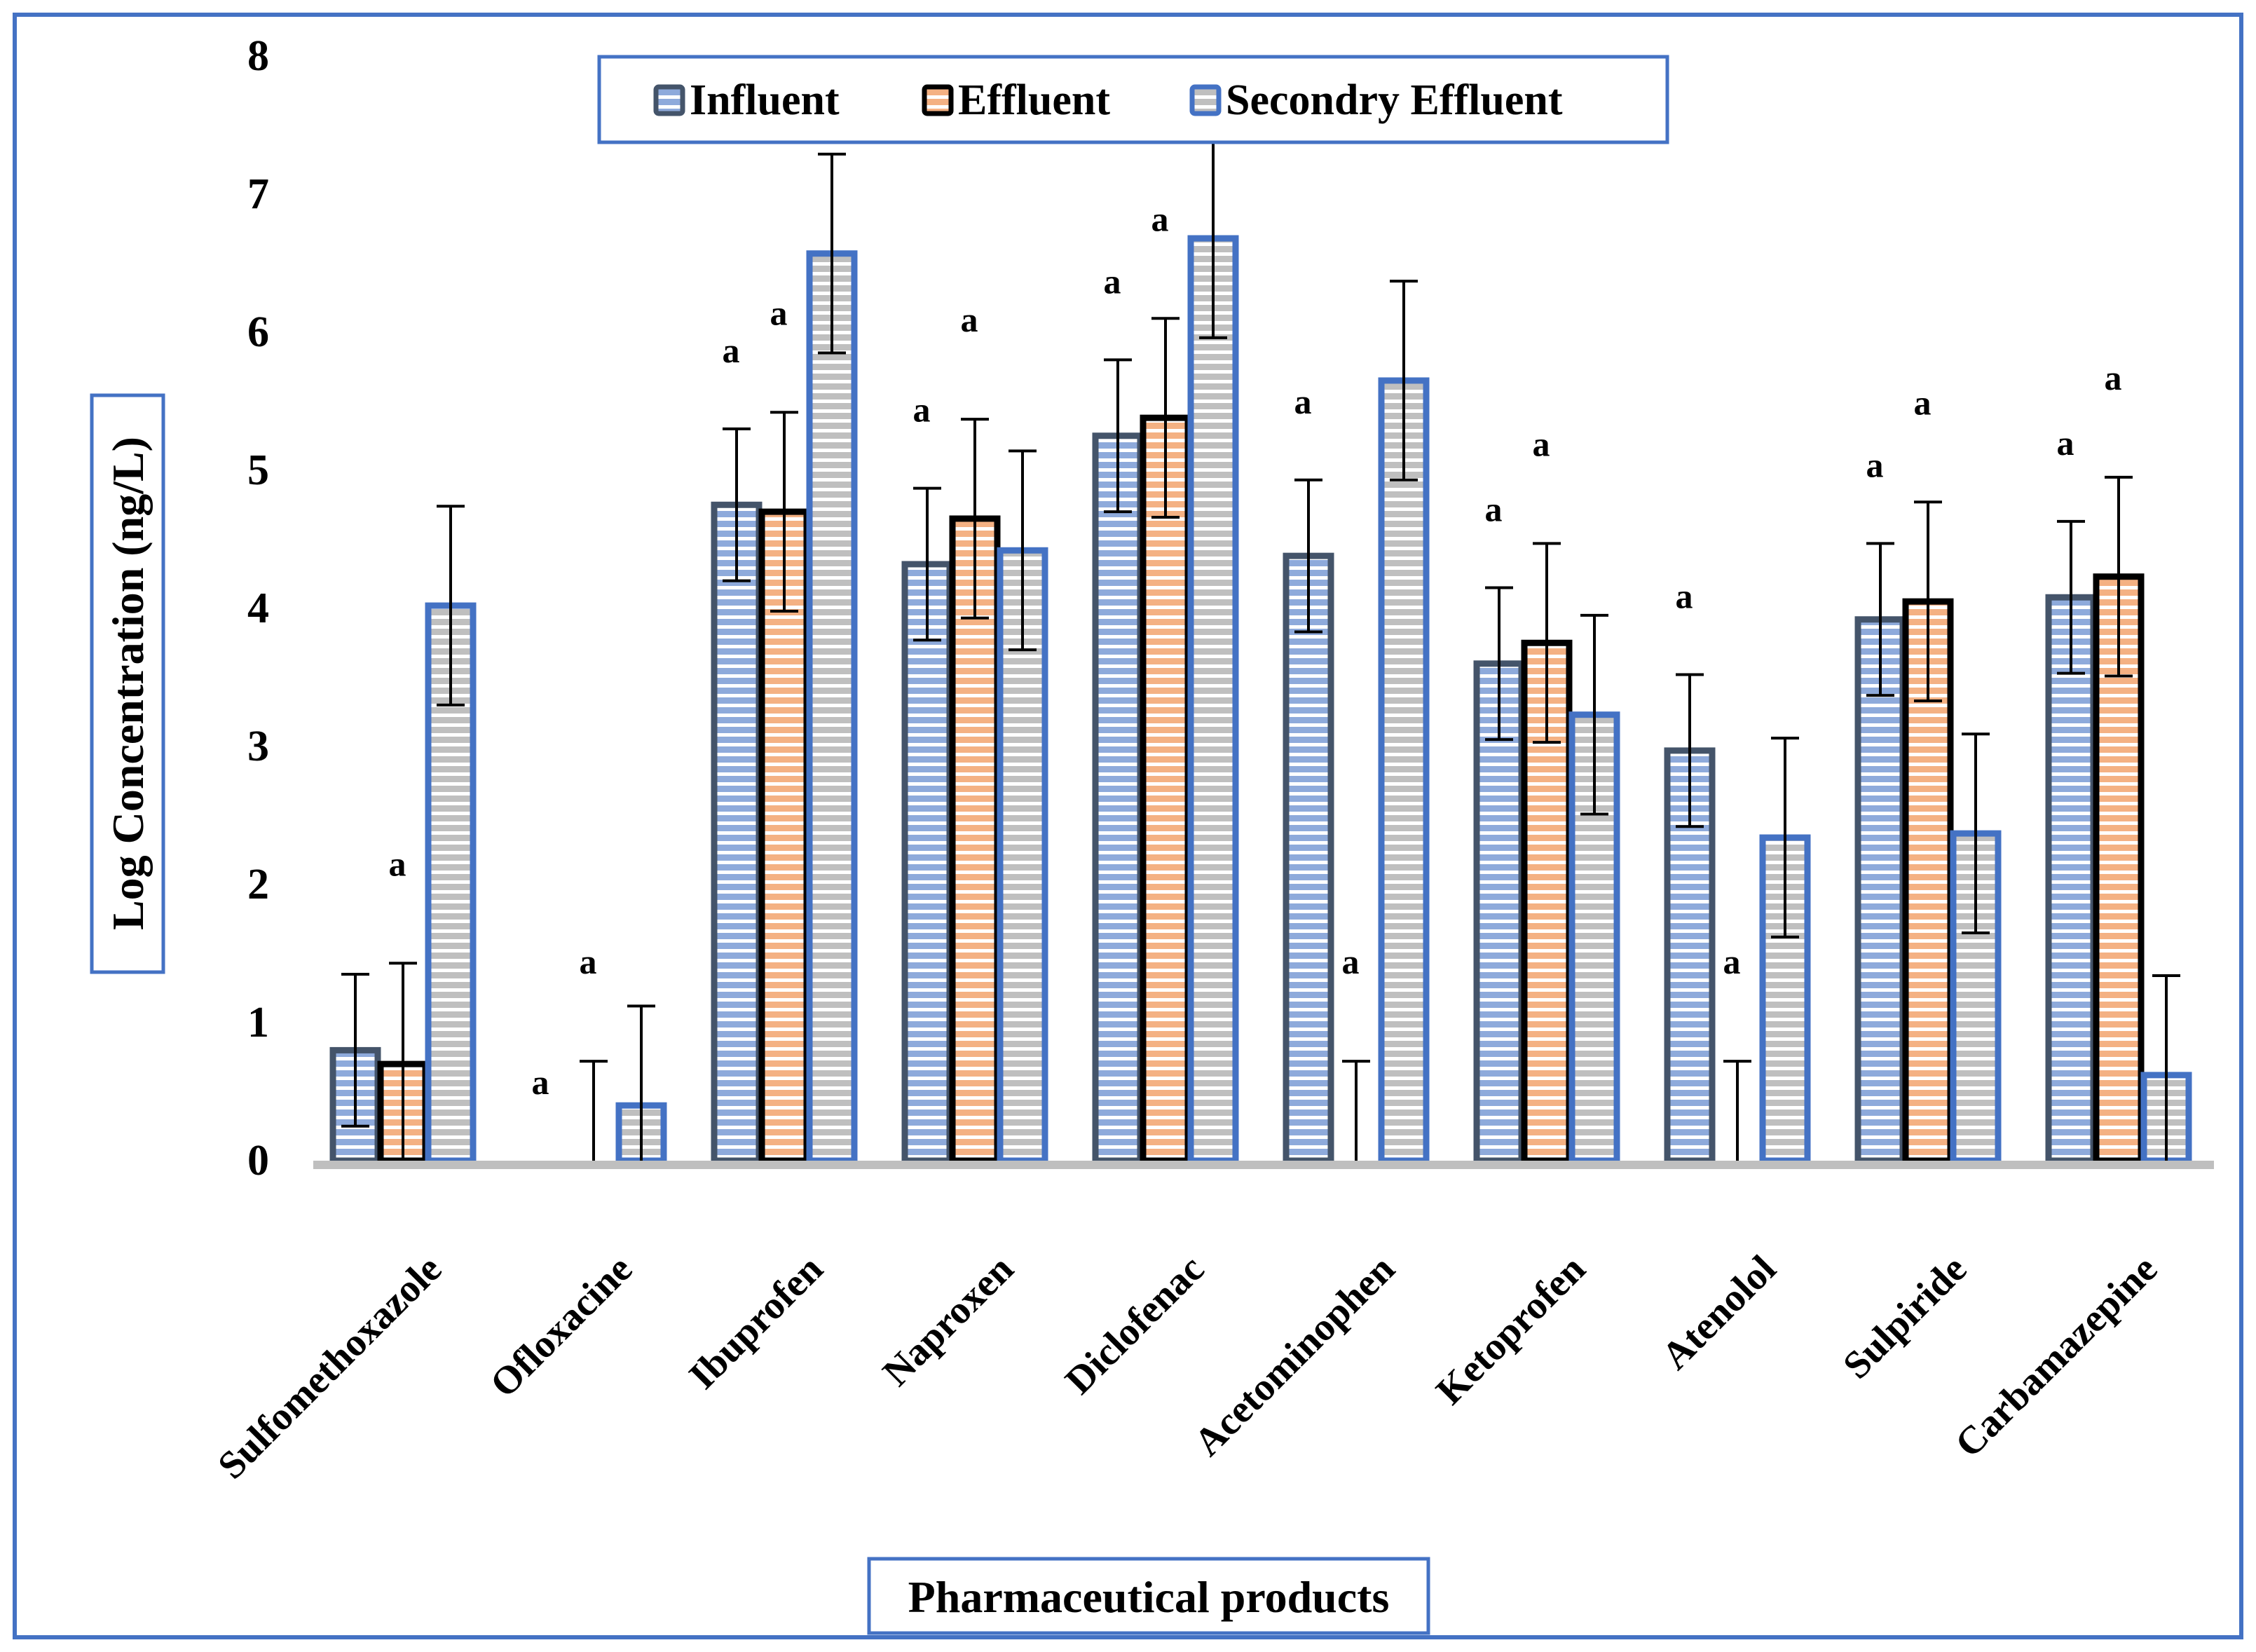 This screenshot has width=2256, height=1652. I want to click on legend-item: Secondry Effluent, so click(1376, 100).